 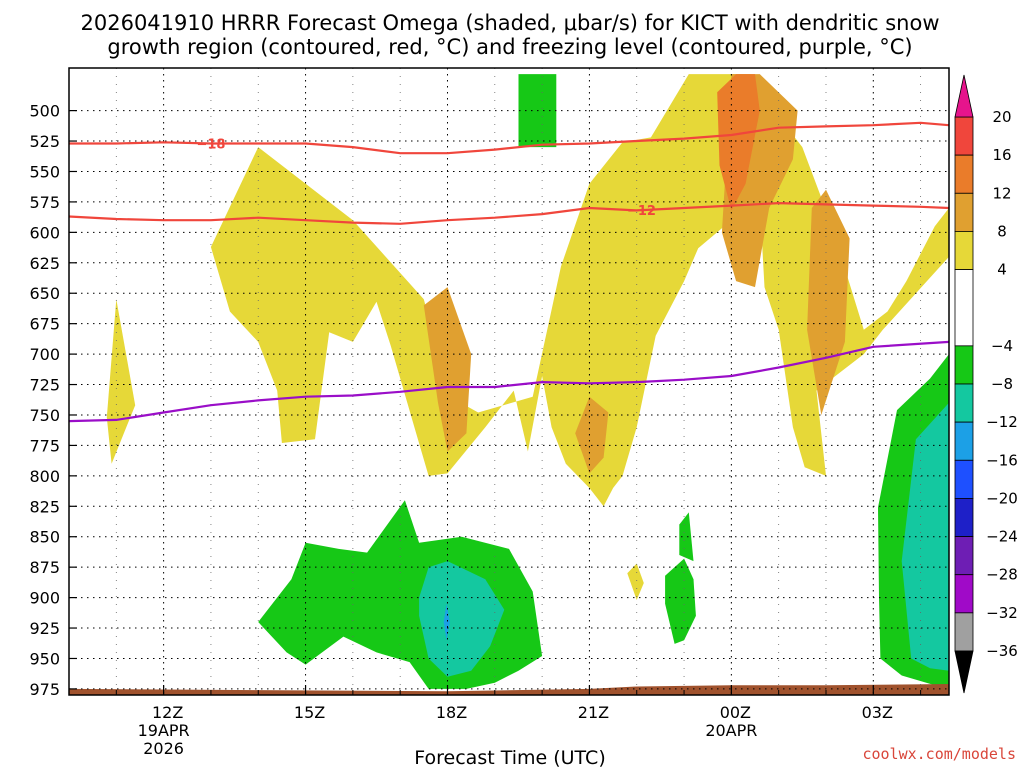 I want to click on y-tick-label-625: 625, so click(x=44, y=263).